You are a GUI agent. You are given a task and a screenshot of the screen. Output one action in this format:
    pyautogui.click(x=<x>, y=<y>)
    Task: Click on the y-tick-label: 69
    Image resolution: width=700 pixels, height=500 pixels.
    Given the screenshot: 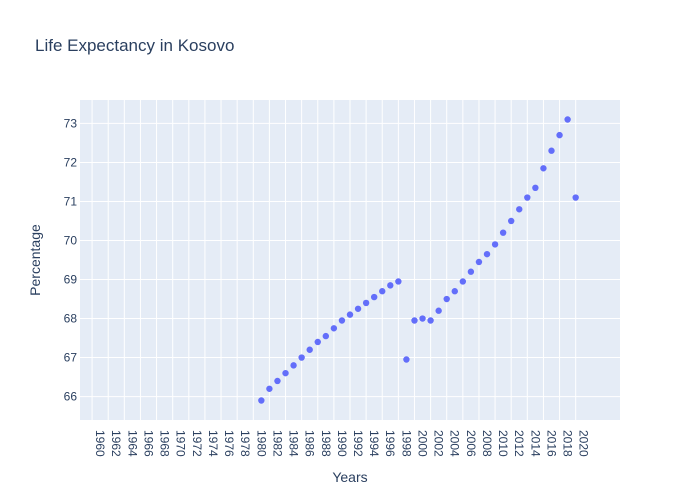 What is the action you would take?
    pyautogui.click(x=71, y=280)
    